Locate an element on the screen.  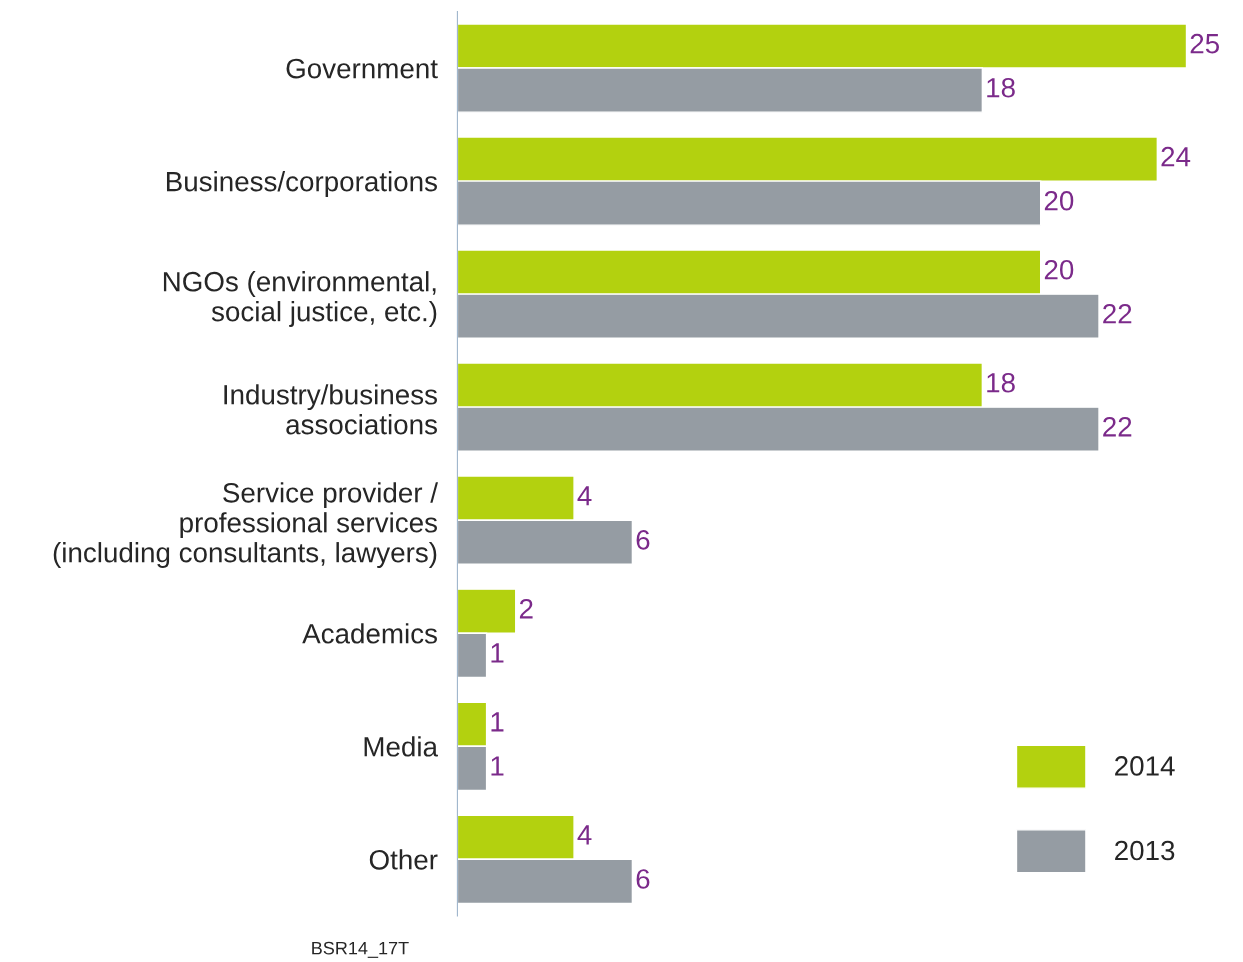
data-label: 2 is located at coordinates (526, 608).